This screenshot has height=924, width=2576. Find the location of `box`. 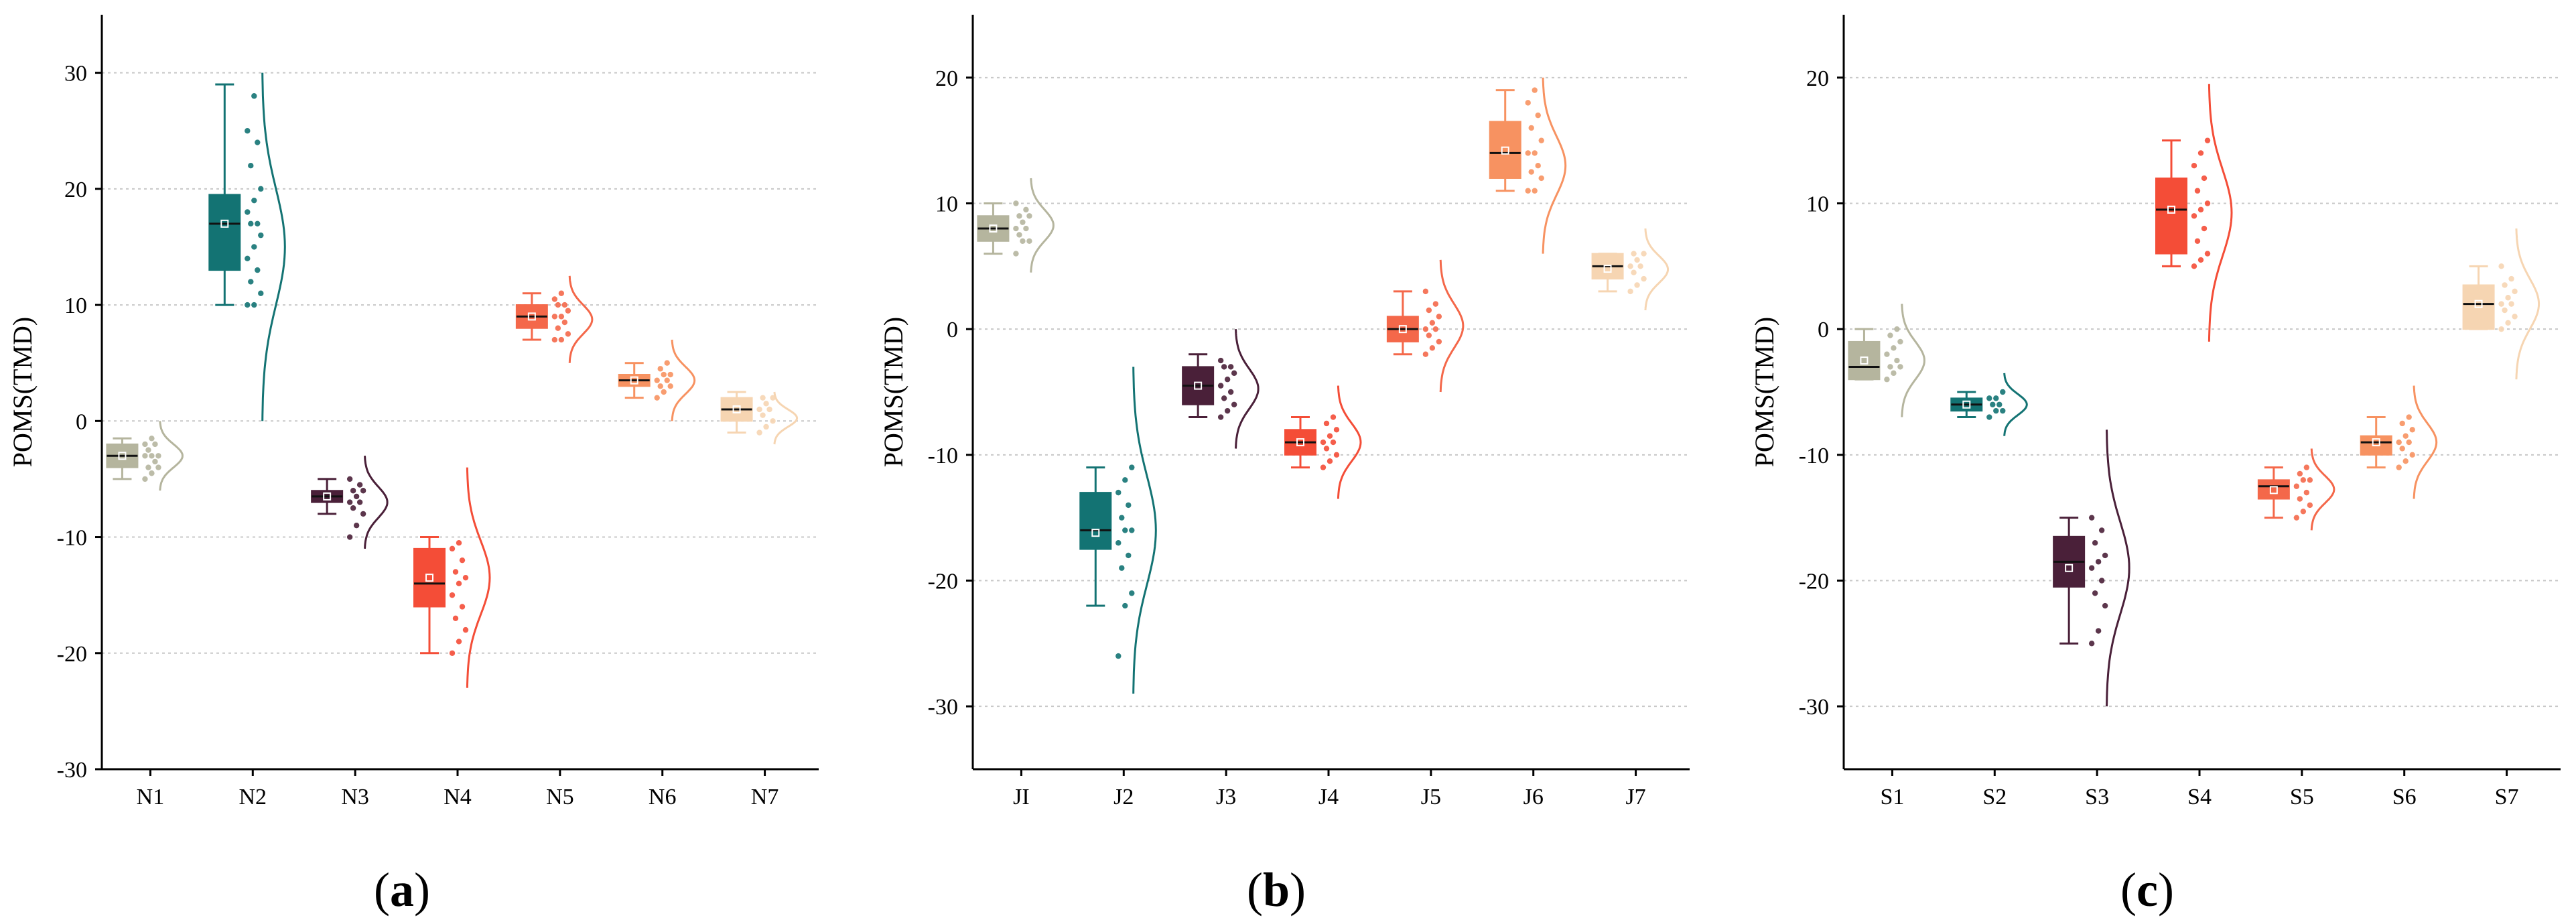

box is located at coordinates (1505, 150).